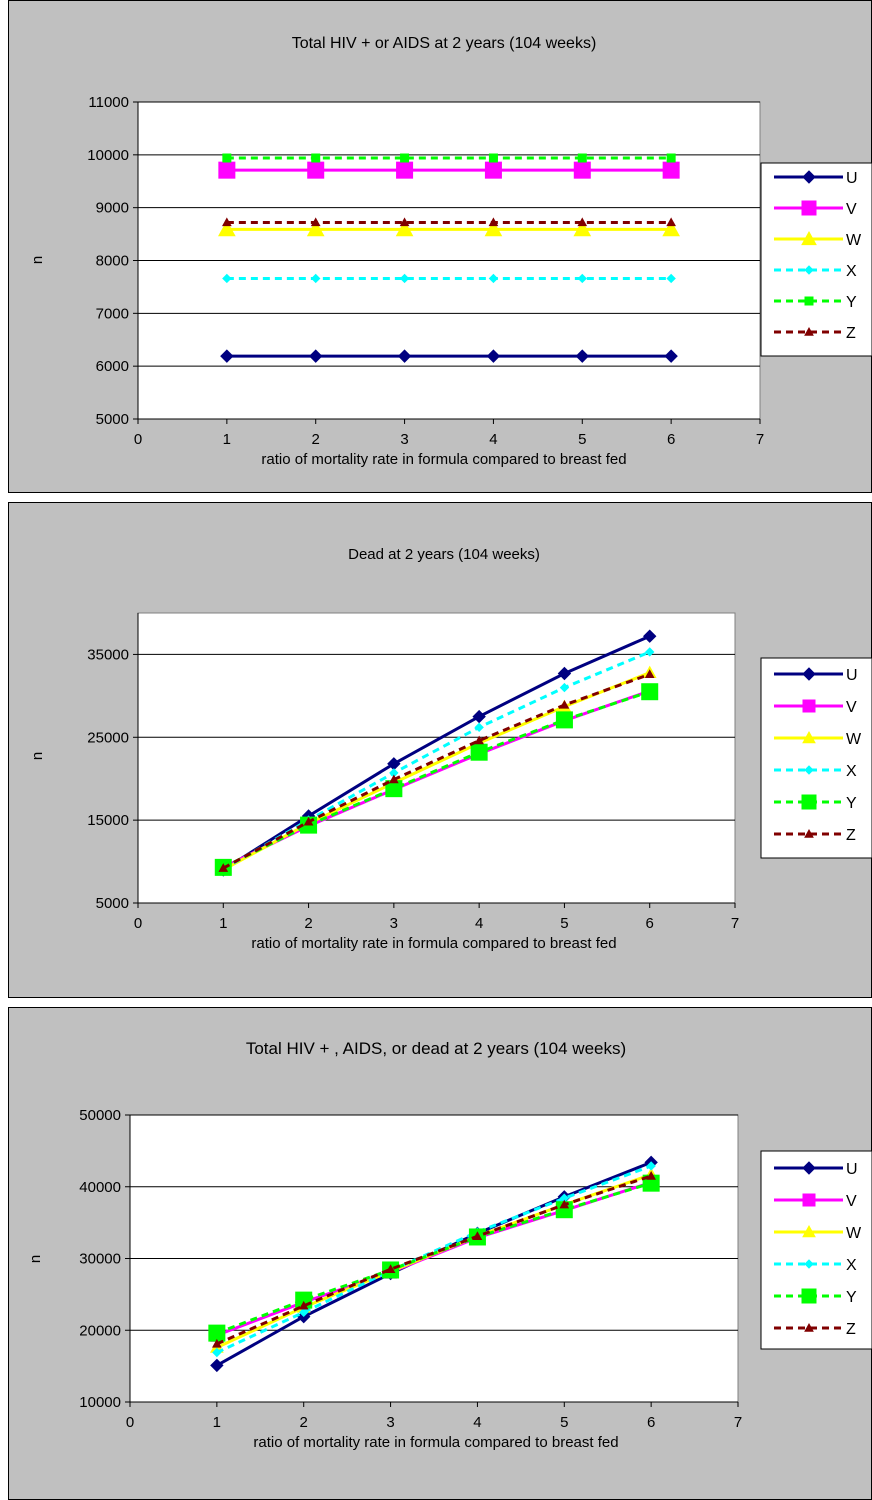 This screenshot has height=1500, width=872. Describe the element at coordinates (112, 208) in the screenshot. I see `y-tick-label: 9000` at that location.